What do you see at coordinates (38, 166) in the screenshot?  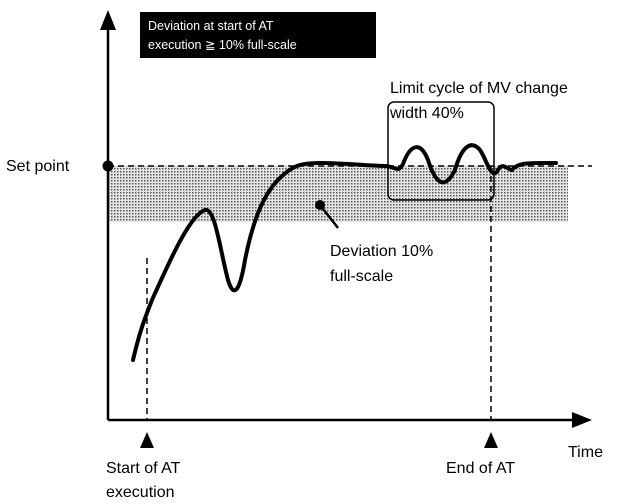 I see `set-point-label: Set point` at bounding box center [38, 166].